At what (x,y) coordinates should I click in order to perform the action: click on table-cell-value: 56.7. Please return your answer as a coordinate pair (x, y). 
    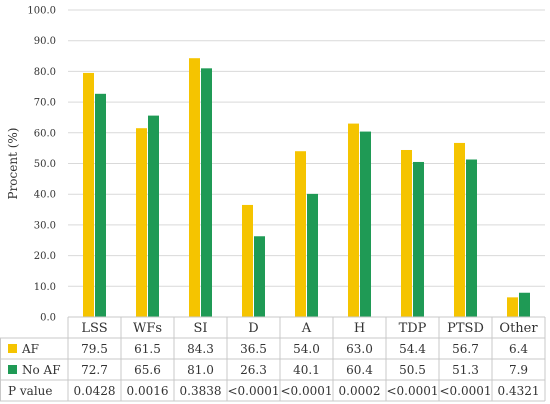
    Looking at the image, I should click on (465, 349).